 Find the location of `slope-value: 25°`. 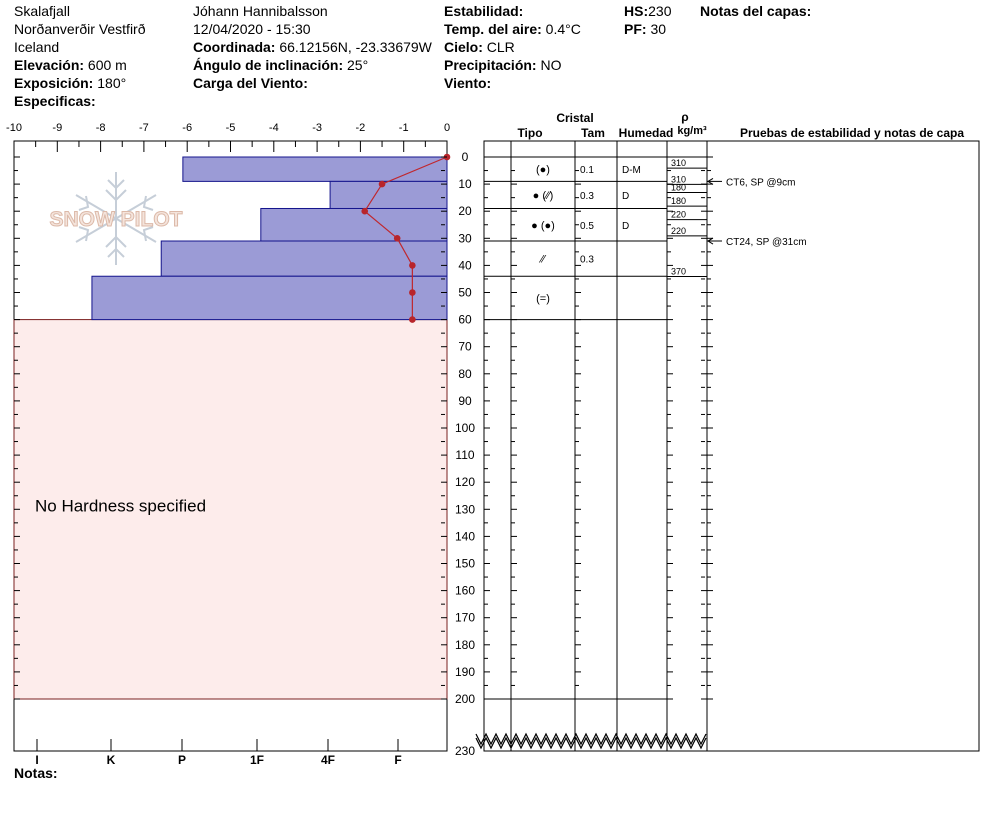

slope-value: 25° is located at coordinates (358, 65).